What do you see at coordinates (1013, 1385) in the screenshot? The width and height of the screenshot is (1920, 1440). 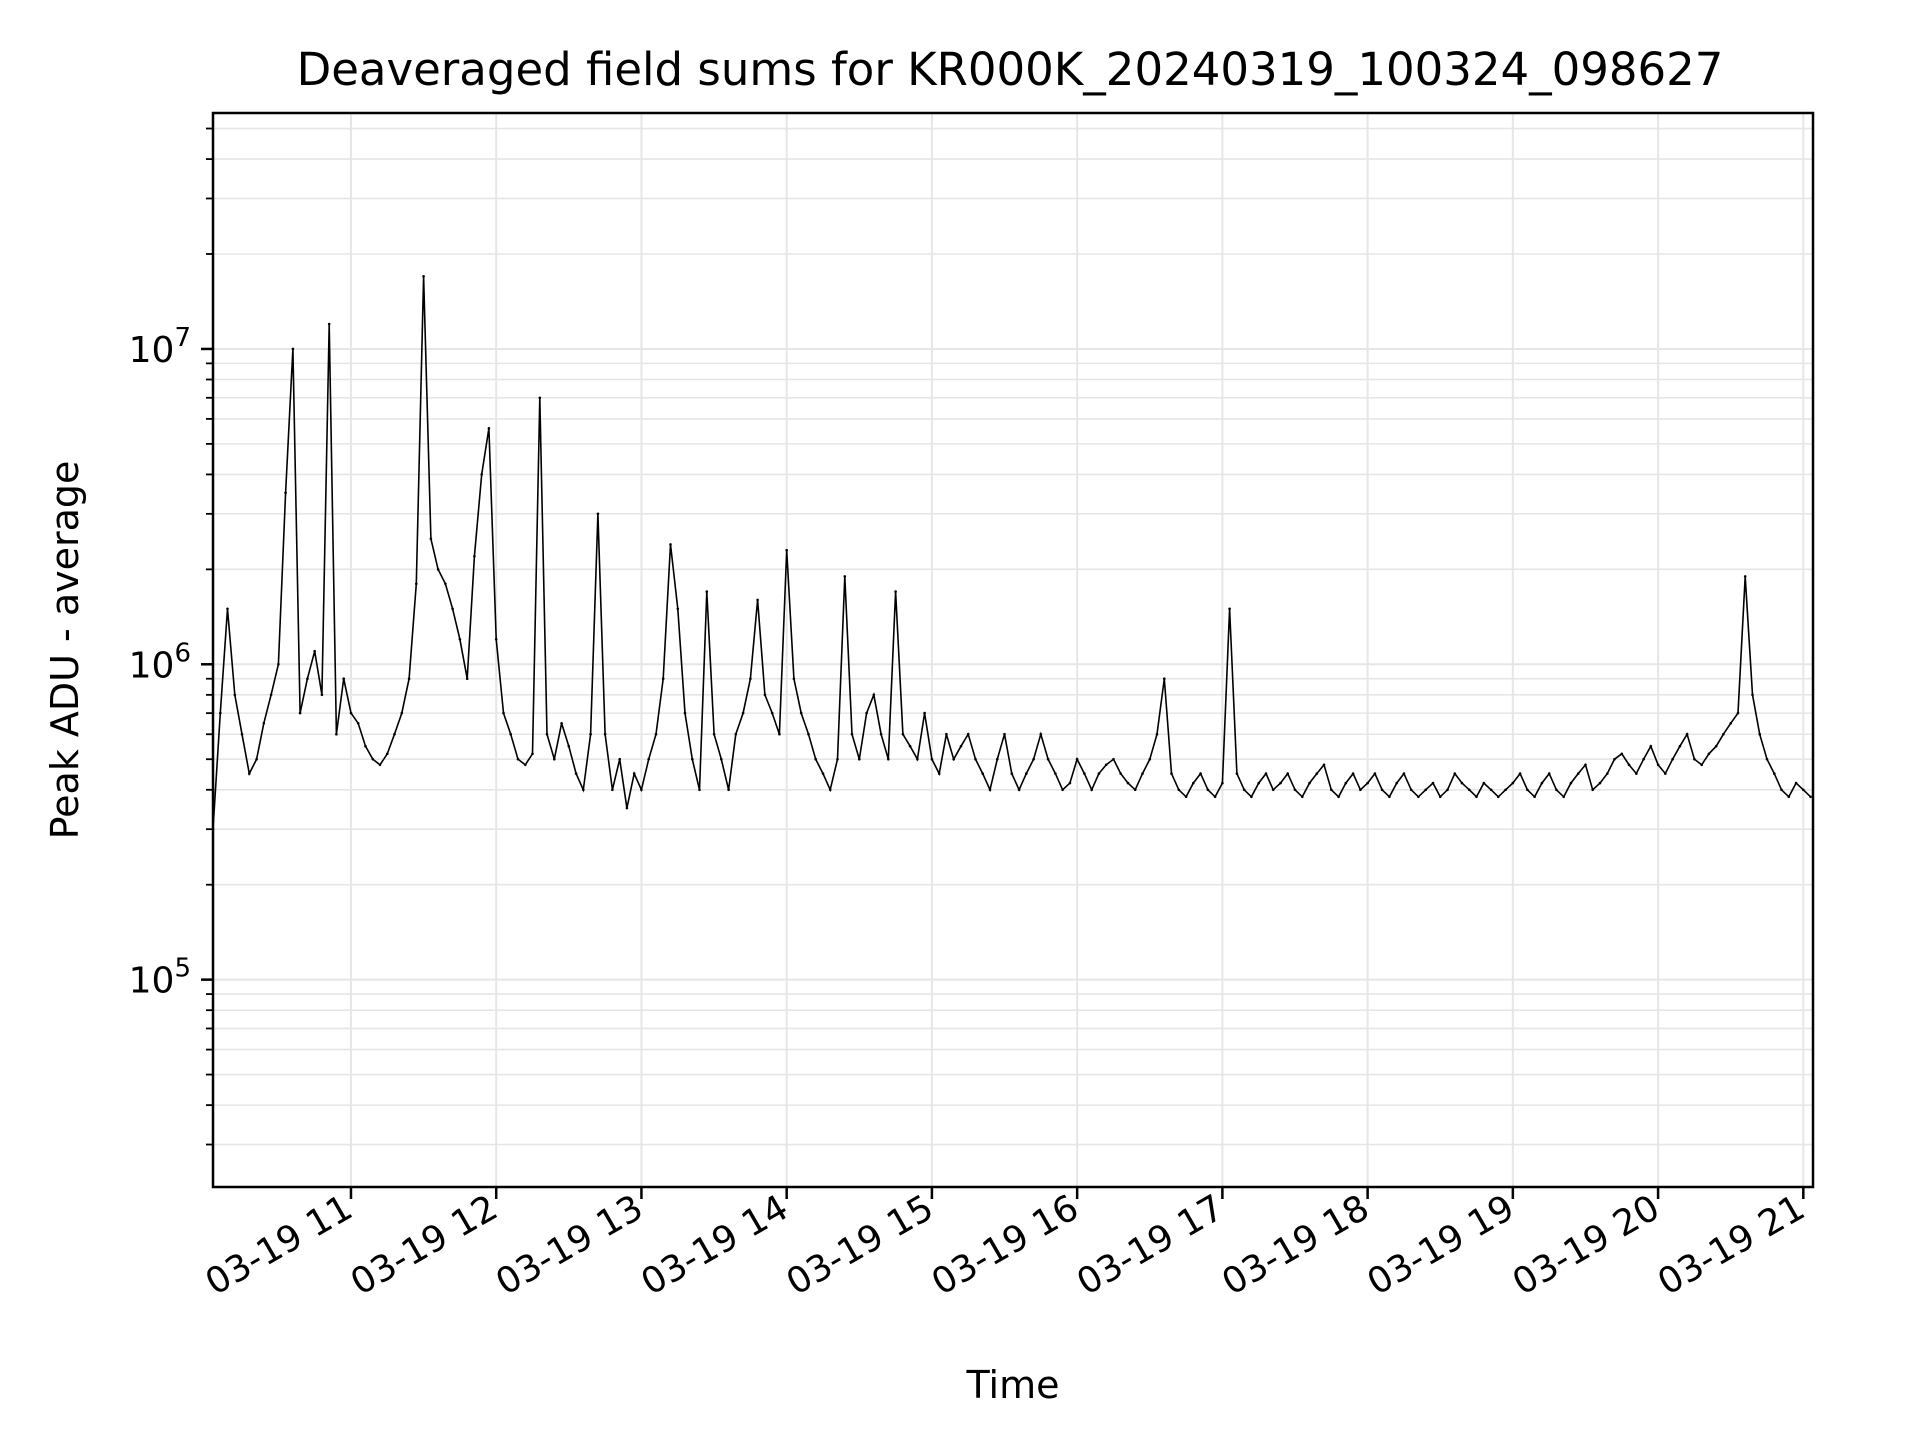 I see `x-axis-label: Time` at bounding box center [1013, 1385].